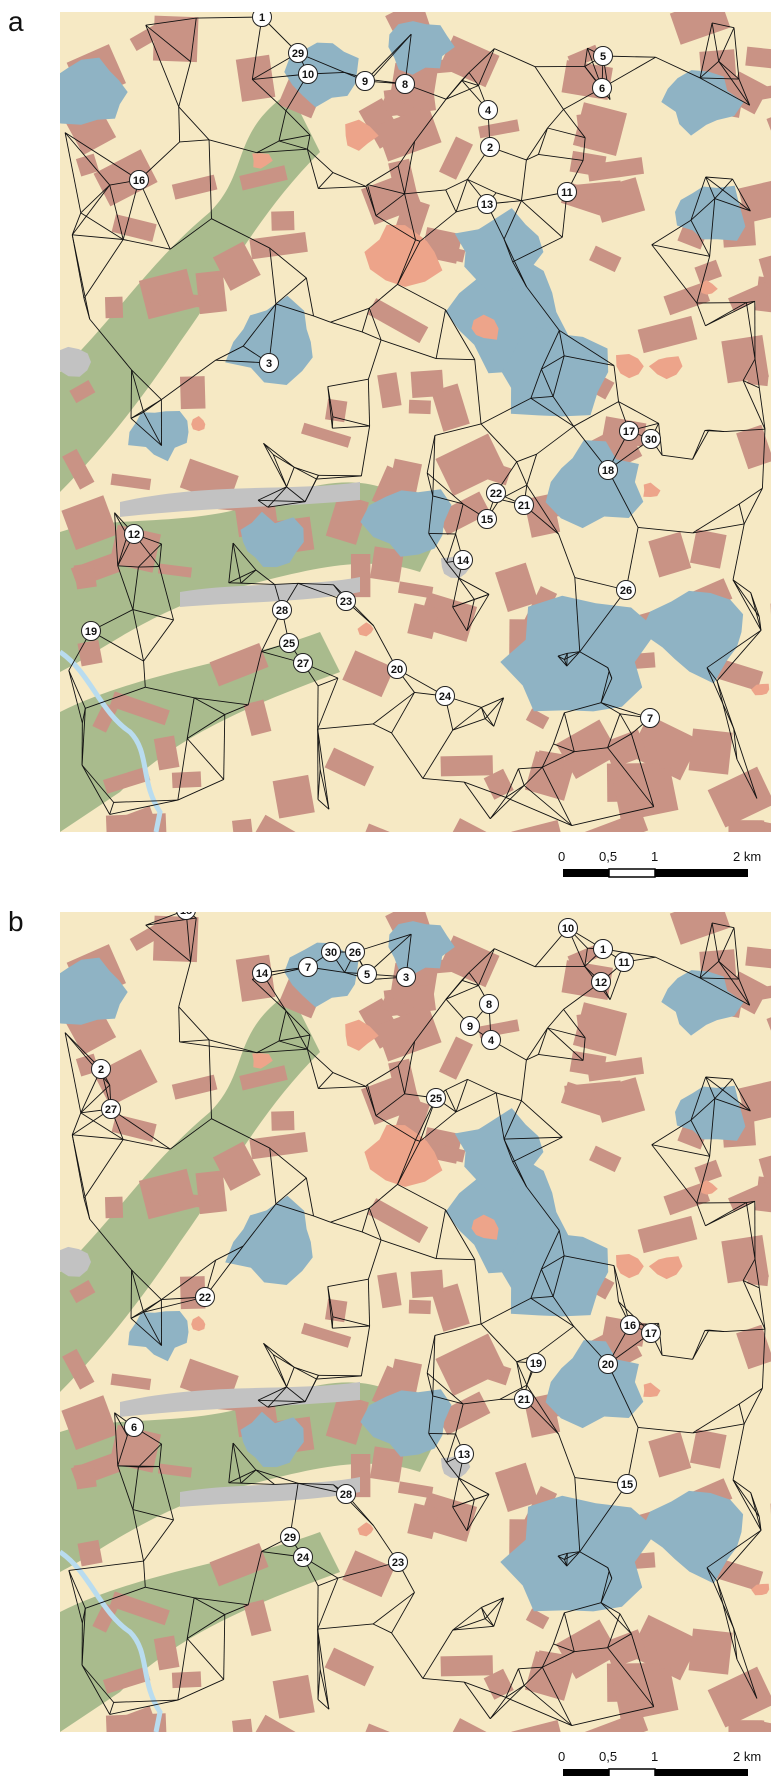  Describe the element at coordinates (624, 963) in the screenshot. I see `site-label: 11` at that location.